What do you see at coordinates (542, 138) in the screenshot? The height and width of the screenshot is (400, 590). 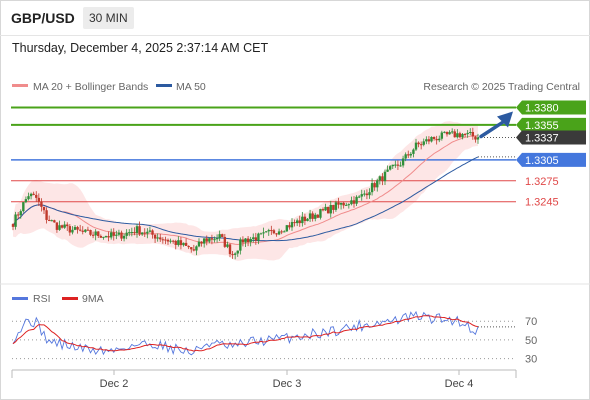 I see `last-price-text: 1.3337` at bounding box center [542, 138].